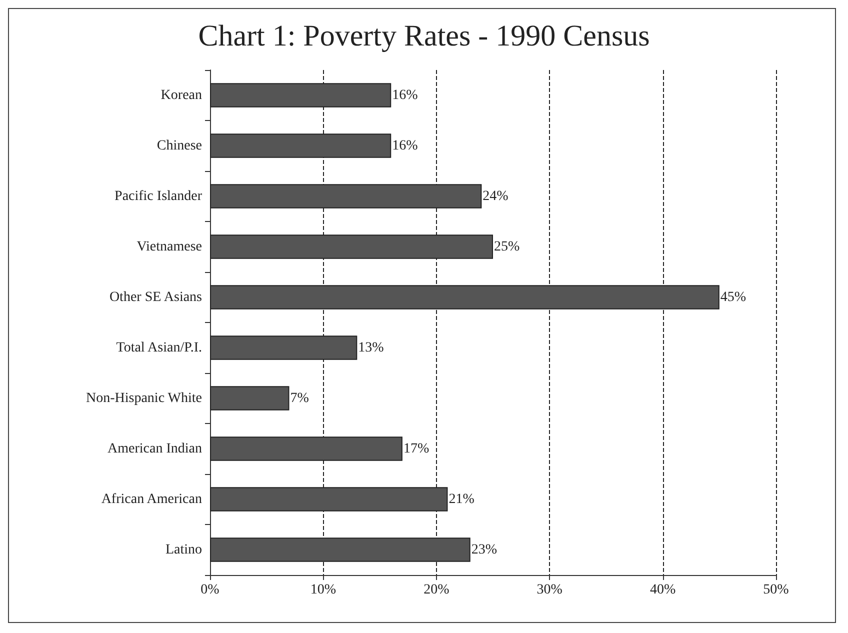  What do you see at coordinates (461, 499) in the screenshot?
I see `data-label: 21%` at bounding box center [461, 499].